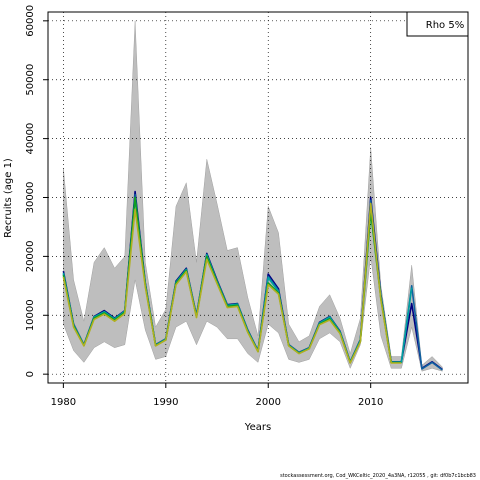  What do you see at coordinates (63, 402) in the screenshot?
I see `x-tick-label: 1980` at bounding box center [63, 402].